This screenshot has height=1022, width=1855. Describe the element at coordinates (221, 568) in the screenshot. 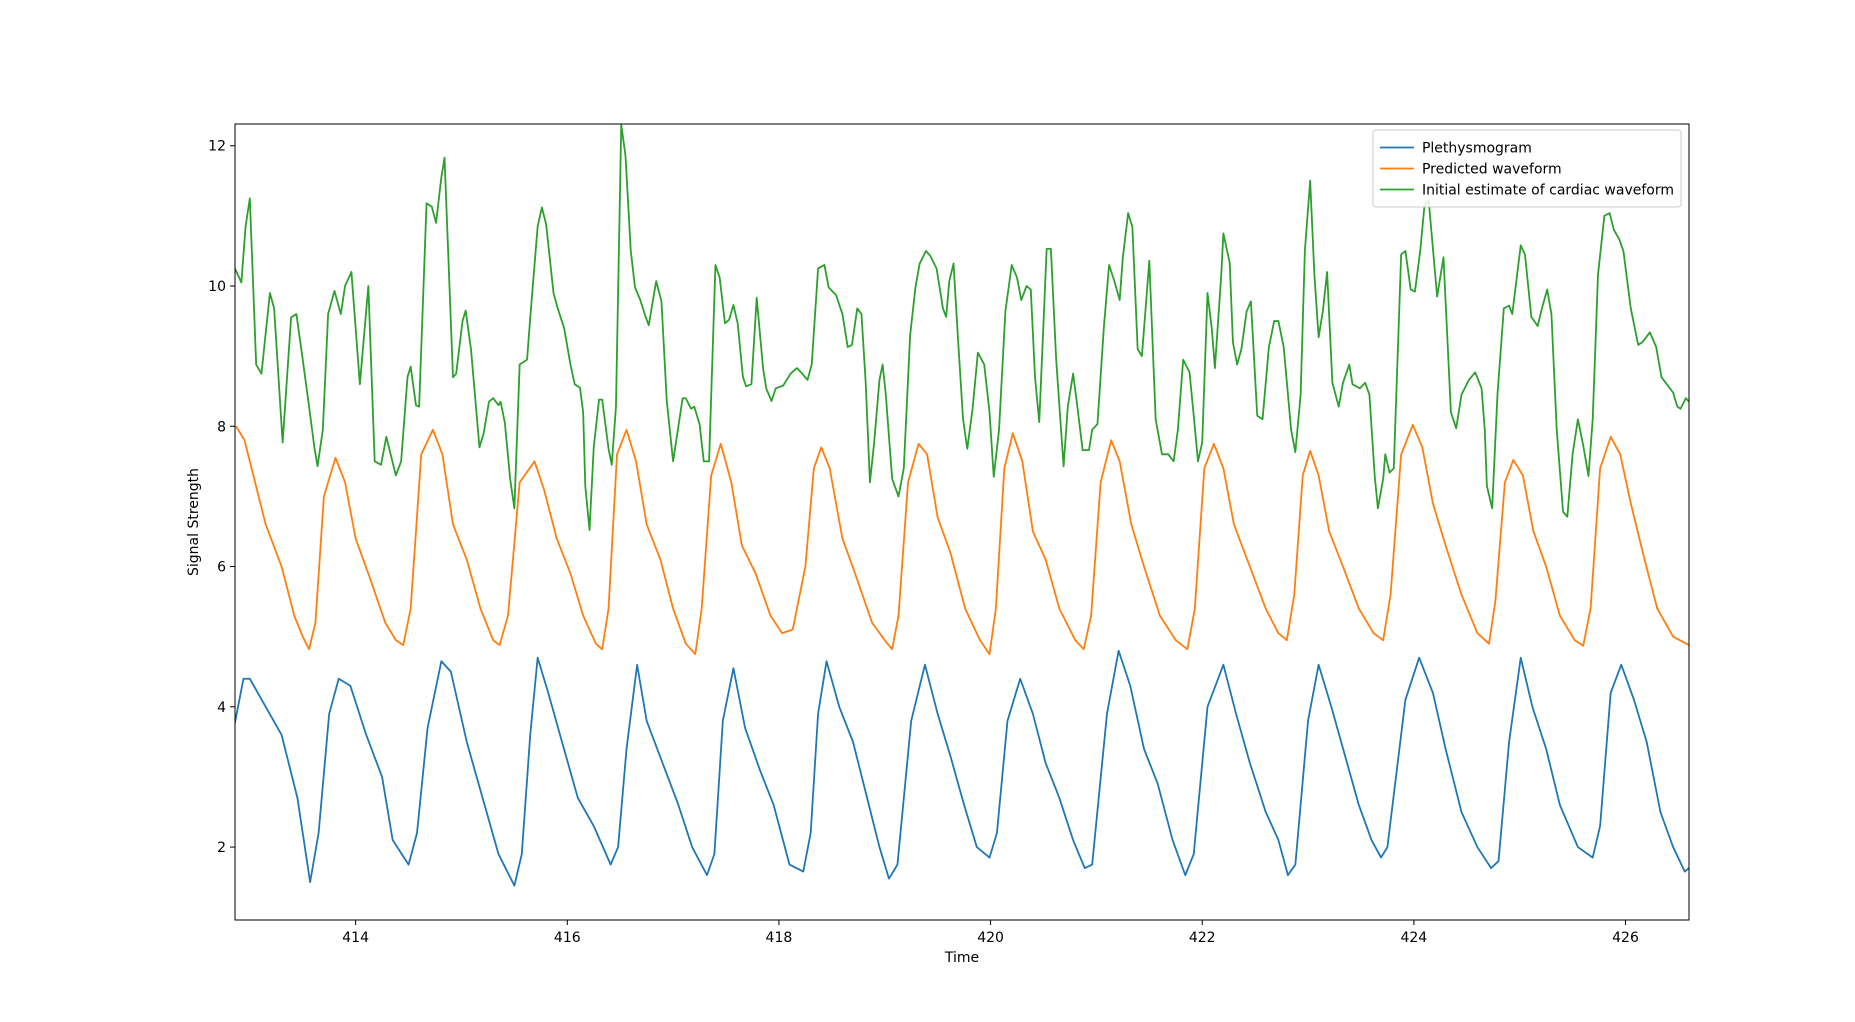

I see `y-tick-label: 6` at that location.